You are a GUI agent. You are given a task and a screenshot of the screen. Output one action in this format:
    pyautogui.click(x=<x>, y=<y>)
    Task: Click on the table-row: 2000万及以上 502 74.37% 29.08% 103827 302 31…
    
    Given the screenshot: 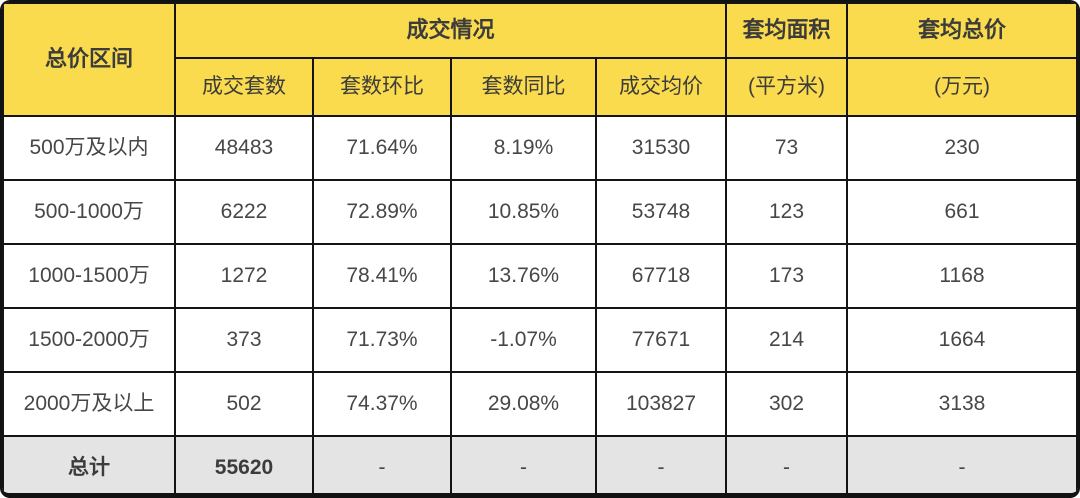 What is the action you would take?
    pyautogui.click(x=540, y=404)
    